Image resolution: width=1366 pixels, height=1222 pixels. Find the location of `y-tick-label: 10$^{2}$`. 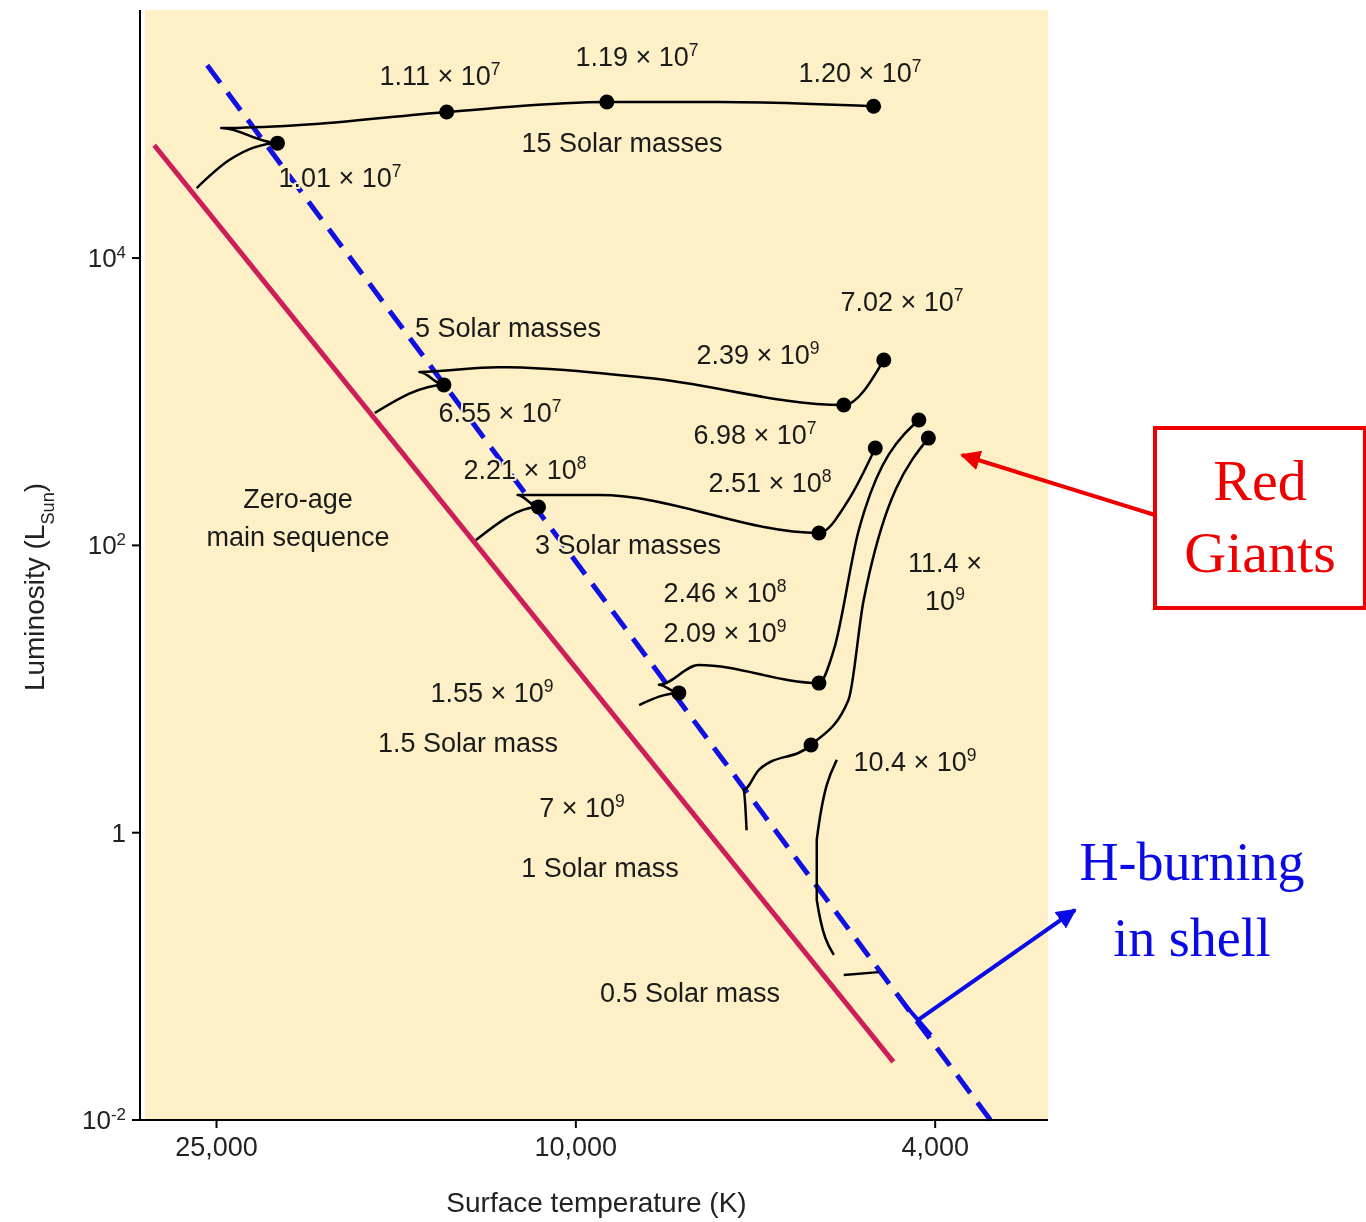

y-tick-label: 10$^{2}$ is located at coordinates (106, 545).